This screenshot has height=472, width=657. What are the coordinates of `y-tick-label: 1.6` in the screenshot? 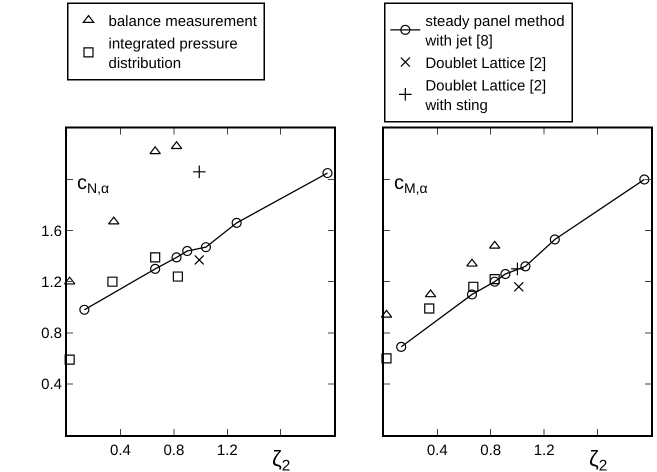 It's located at (51, 231).